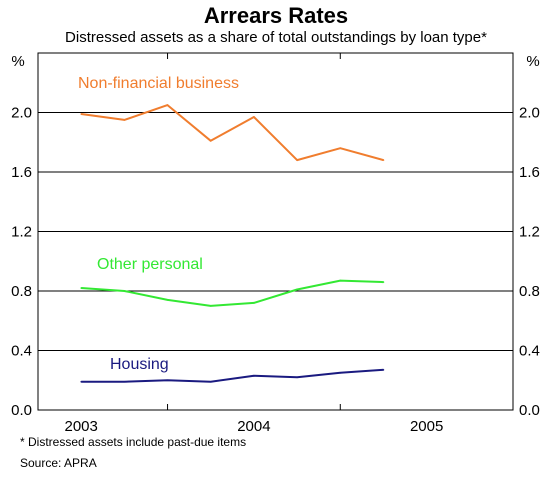 This screenshot has width=552, height=481. Describe the element at coordinates (21, 291) in the screenshot. I see `y-tick-label-left: 0.8` at that location.